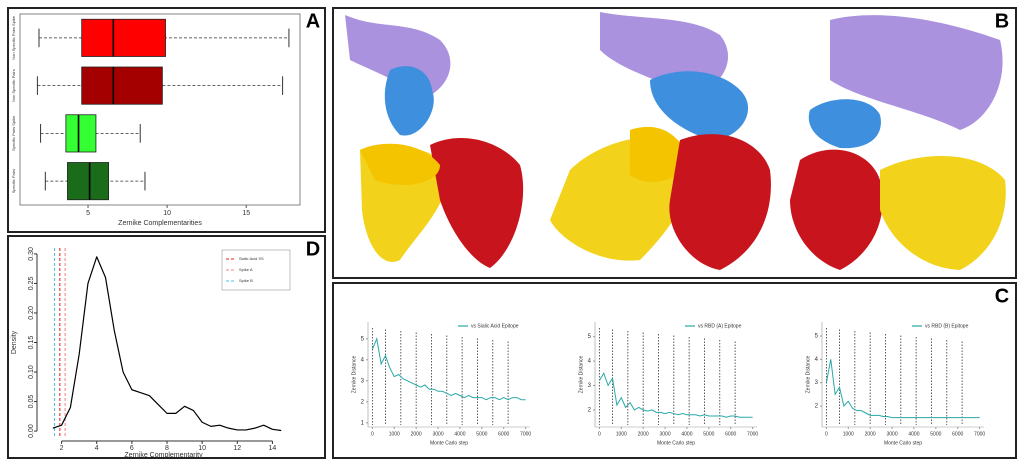 The width and height of the screenshot is (1024, 465). Describe the element at coordinates (31, 343) in the screenshot. I see `y-tick-label: 0.15` at that location.